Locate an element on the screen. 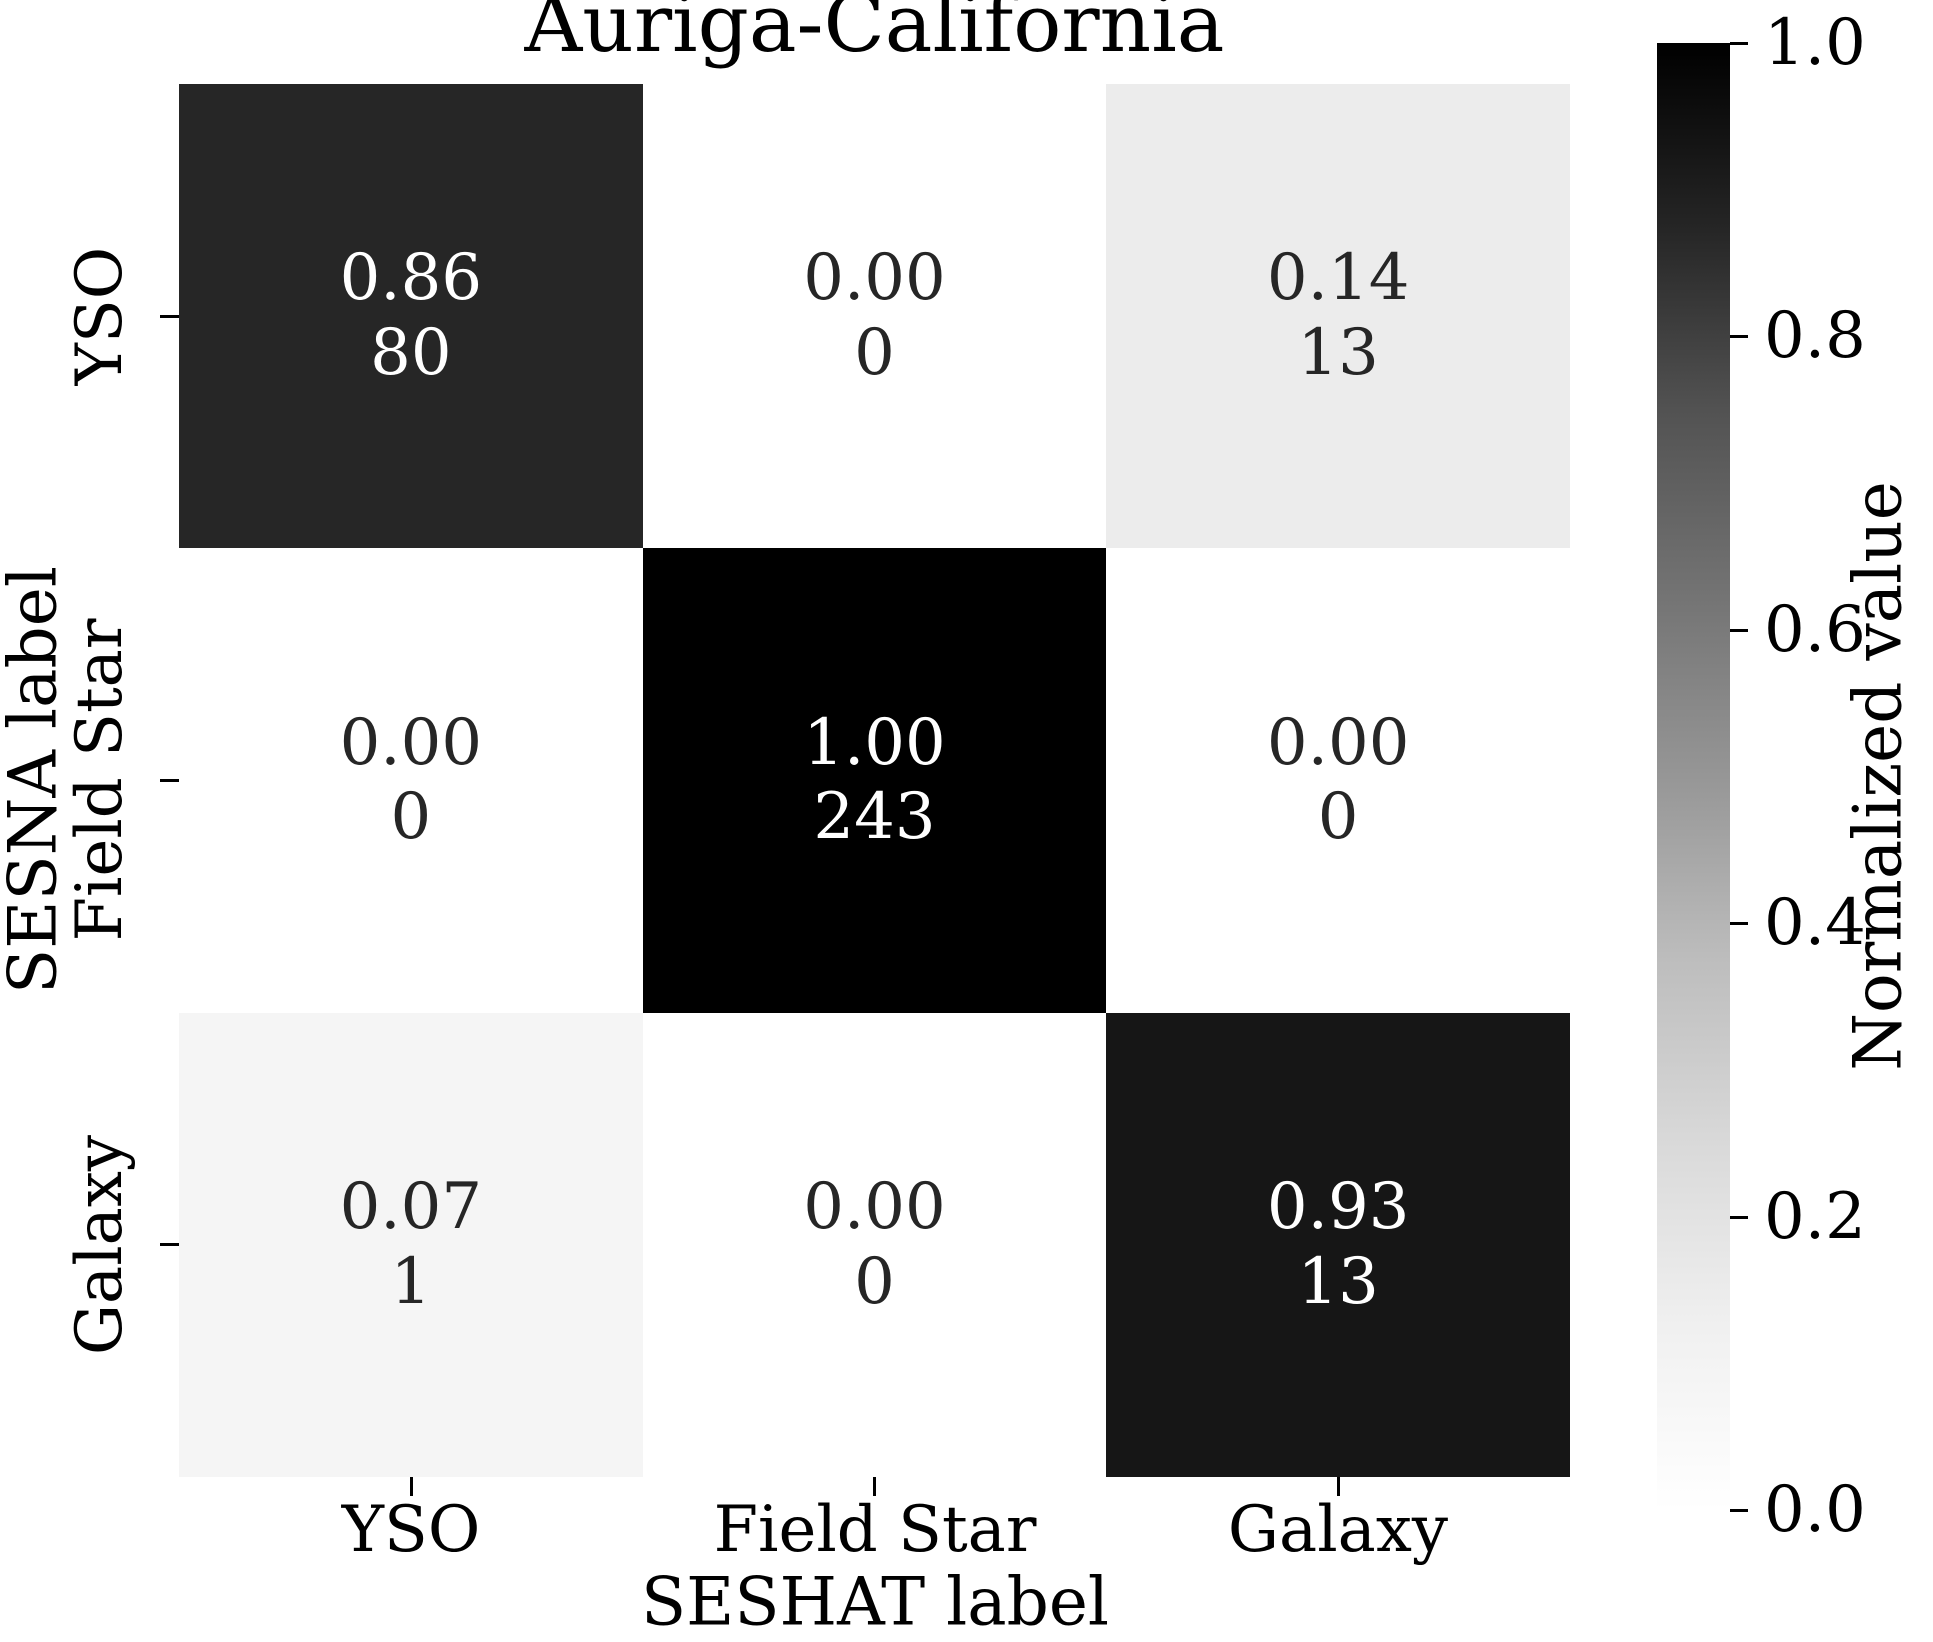 This screenshot has height=1642, width=1933. colorbar-tick-label: 1.0 is located at coordinates (1815, 43).